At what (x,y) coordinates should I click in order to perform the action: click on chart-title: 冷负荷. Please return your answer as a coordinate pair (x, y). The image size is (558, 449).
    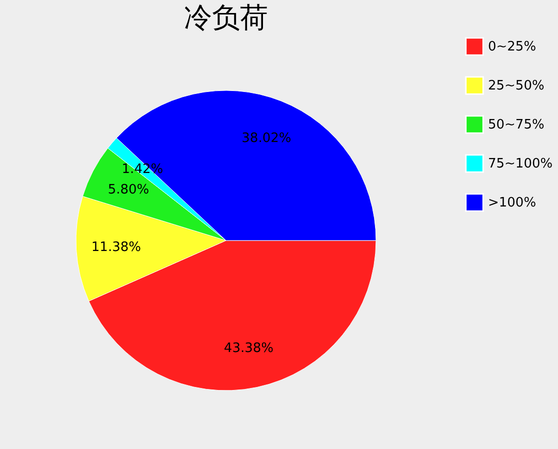
    Looking at the image, I should click on (226, 17).